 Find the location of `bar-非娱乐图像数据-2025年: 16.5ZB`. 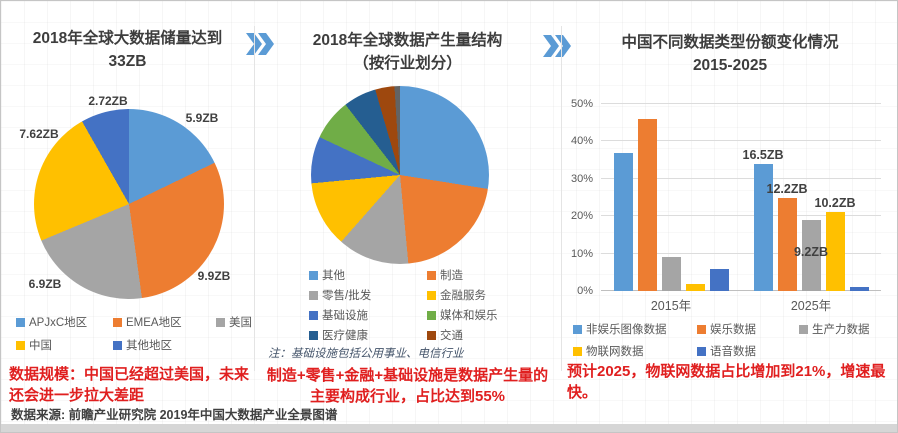

bar-非娱乐图像数据-2025年: 16.5ZB is located at coordinates (763, 219).